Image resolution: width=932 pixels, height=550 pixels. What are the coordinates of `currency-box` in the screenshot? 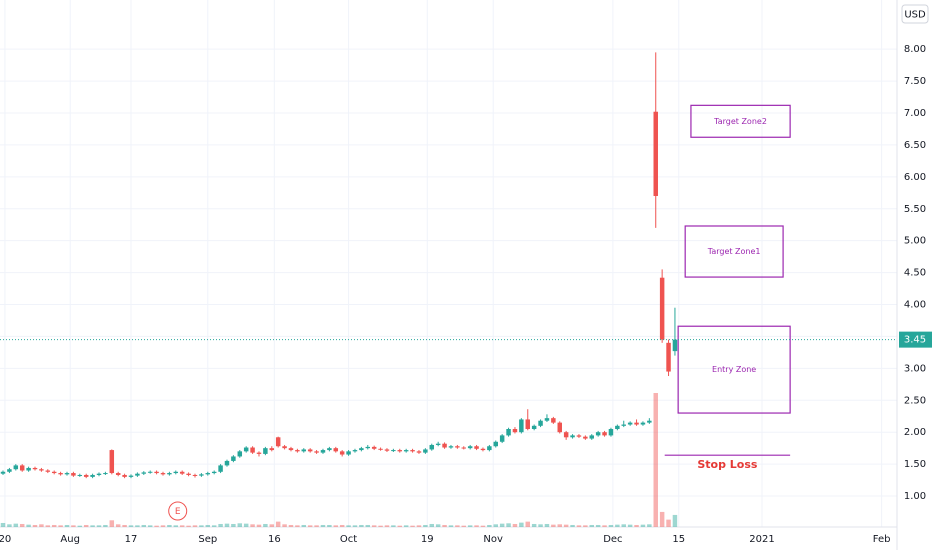 It's located at (915, 14).